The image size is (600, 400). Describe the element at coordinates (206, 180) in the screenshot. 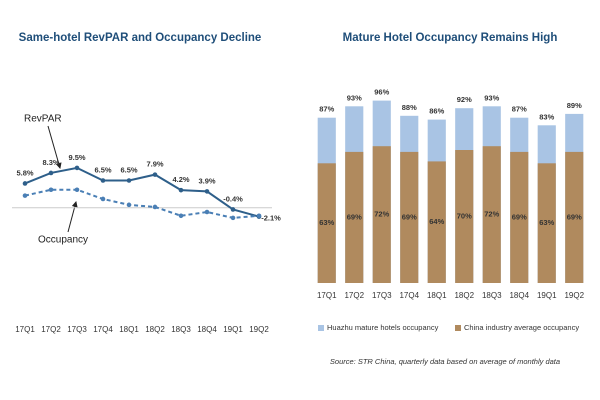

I see `data-label: 3.9%` at that location.